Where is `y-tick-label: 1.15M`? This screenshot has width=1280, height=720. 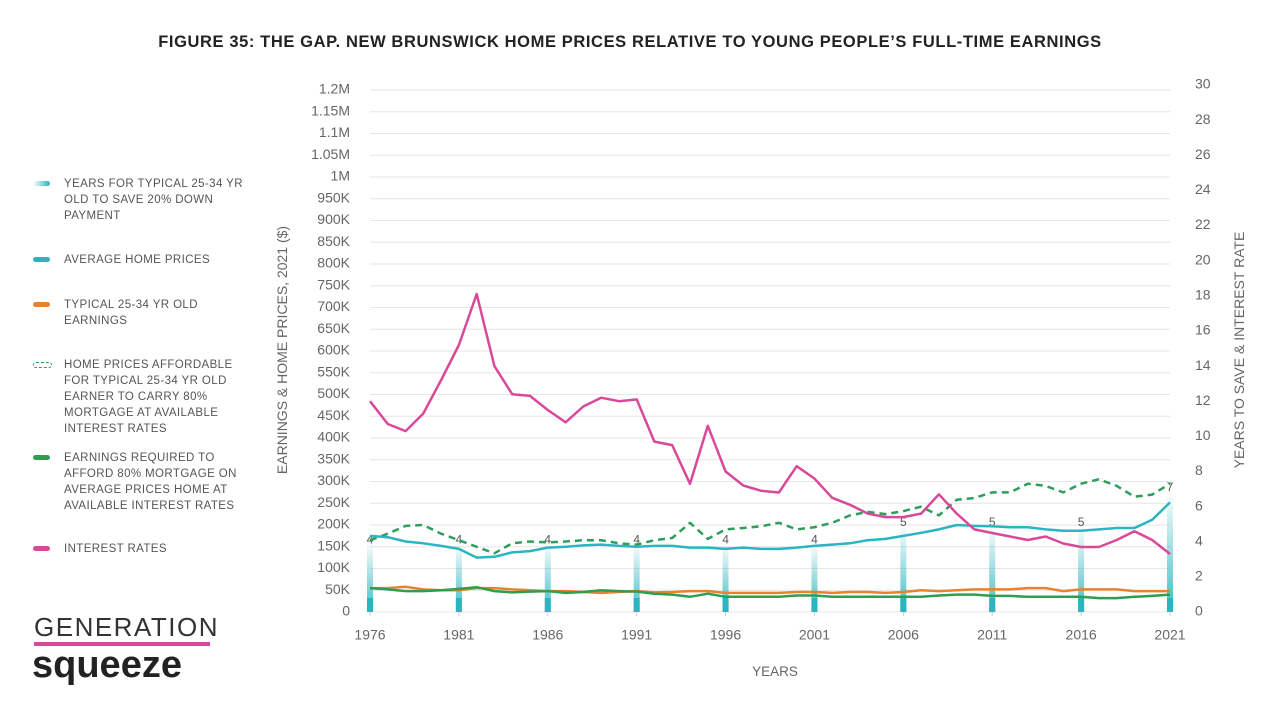 y-tick-label: 1.15M is located at coordinates (330, 110).